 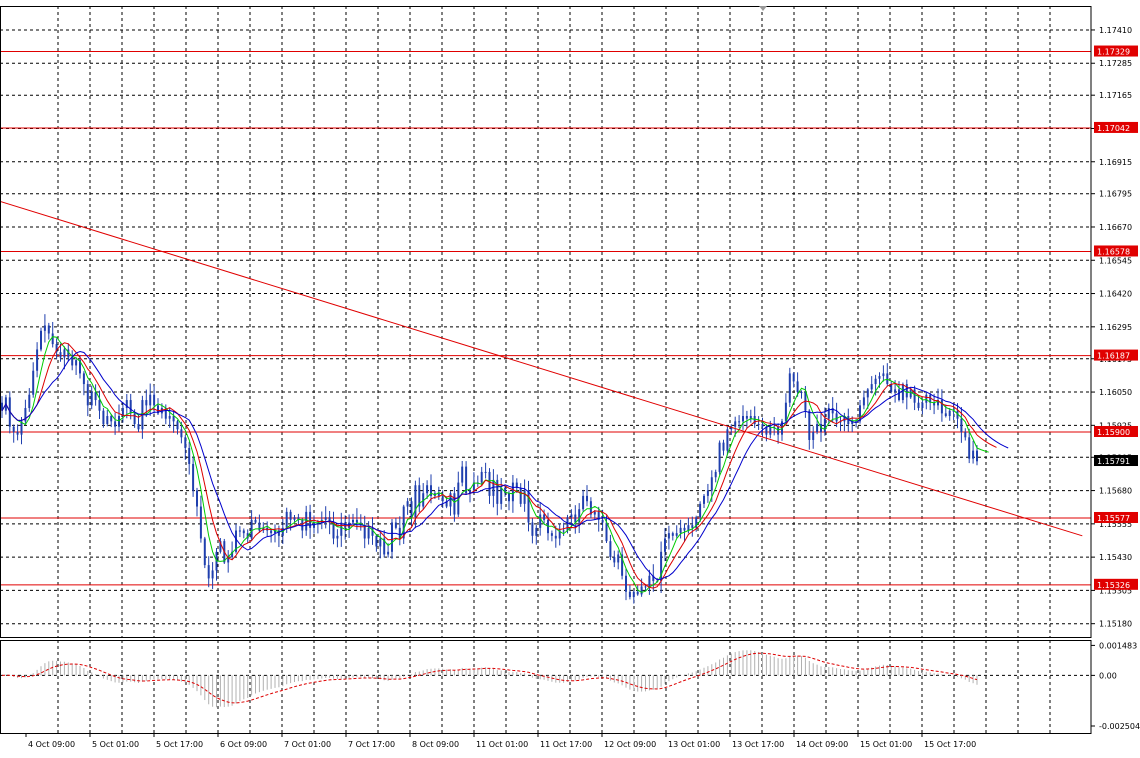 What do you see at coordinates (243, 744) in the screenshot?
I see `time-tick-label: 6 Oct 09:00` at bounding box center [243, 744].